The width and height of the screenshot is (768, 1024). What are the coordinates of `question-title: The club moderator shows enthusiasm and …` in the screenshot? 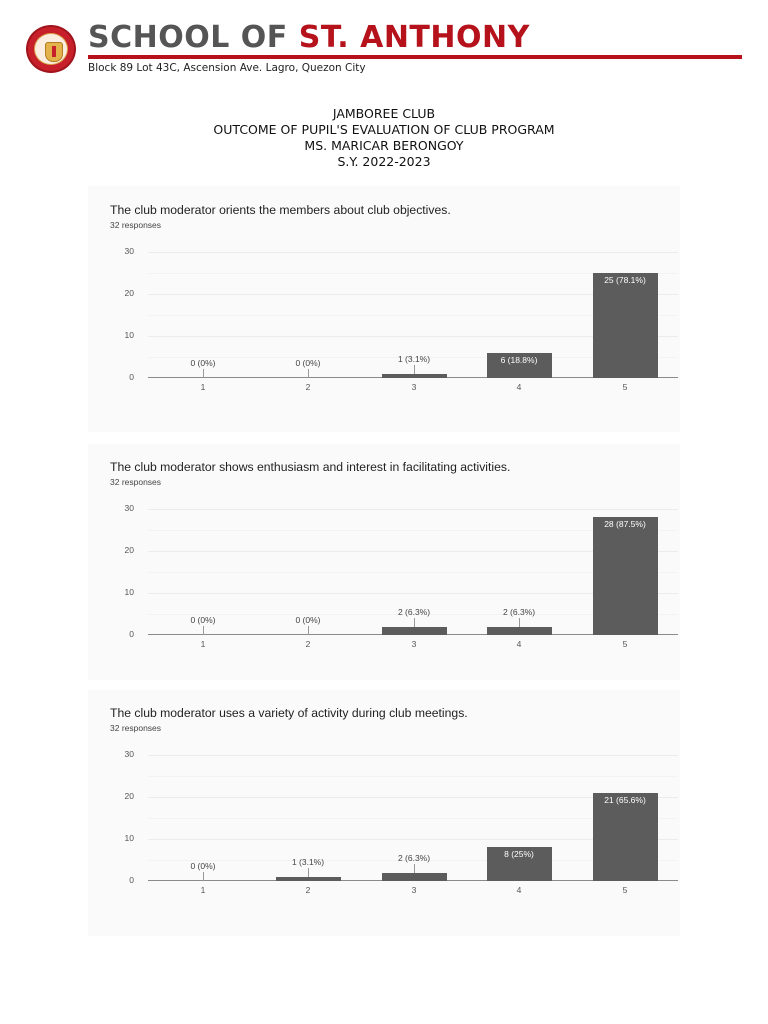 It's located at (310, 467).